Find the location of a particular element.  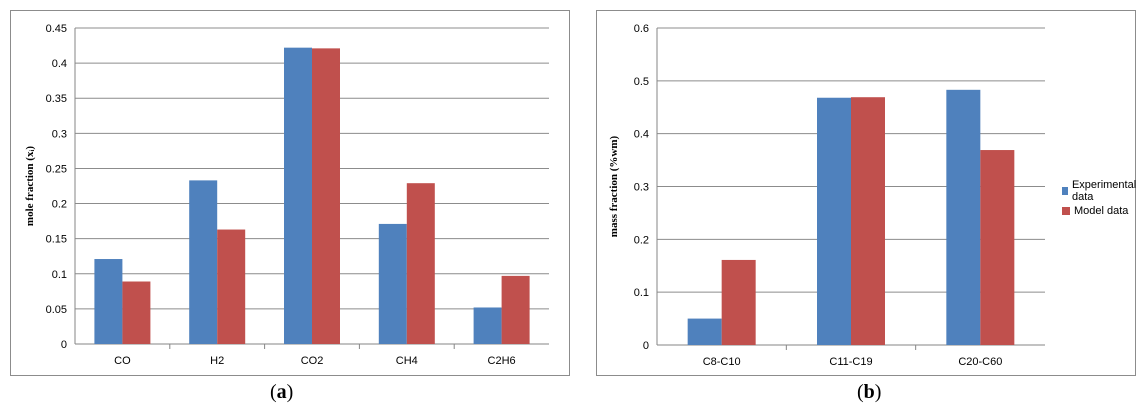

y-tick-label: 0.05 is located at coordinates (56, 310).